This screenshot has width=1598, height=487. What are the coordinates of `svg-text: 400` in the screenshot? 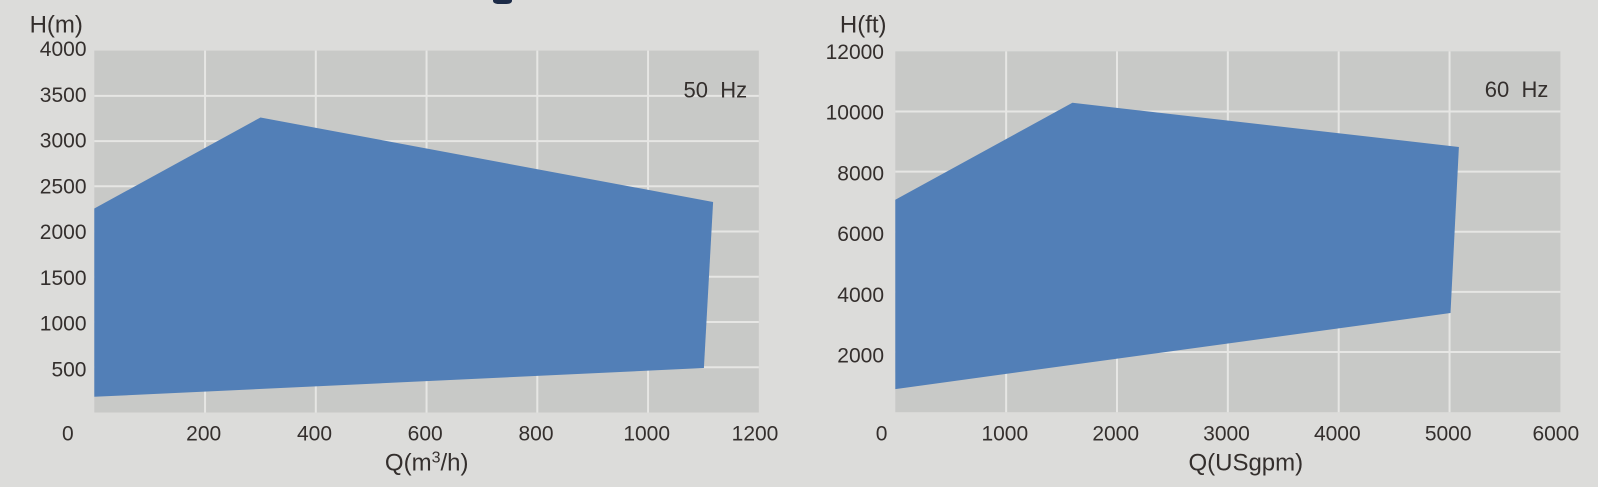 It's located at (314, 433).